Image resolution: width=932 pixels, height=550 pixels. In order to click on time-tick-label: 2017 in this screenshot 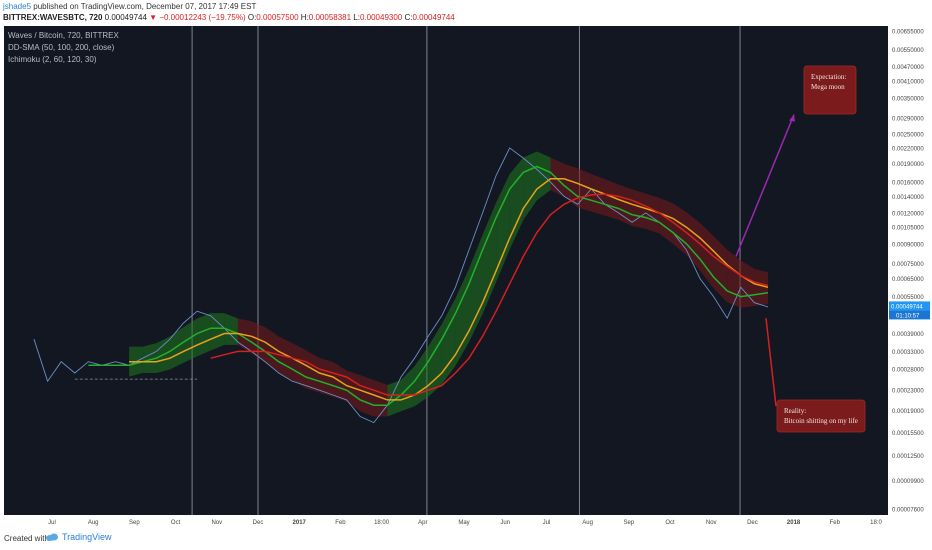, I will do `click(300, 523)`.